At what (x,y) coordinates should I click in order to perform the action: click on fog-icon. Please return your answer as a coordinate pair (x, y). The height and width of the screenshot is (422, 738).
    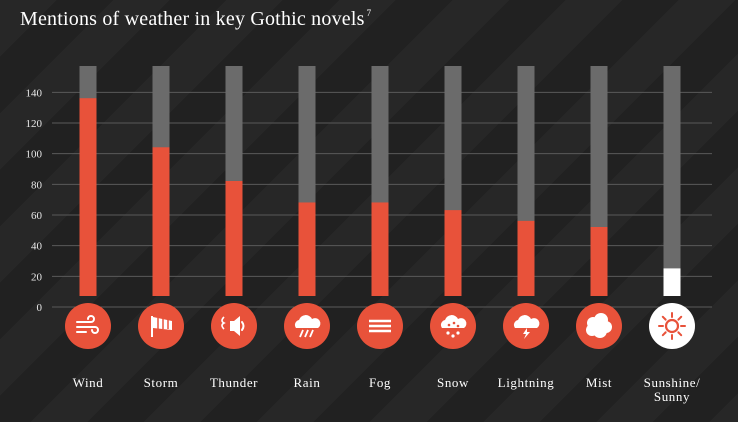
    Looking at the image, I should click on (380, 326).